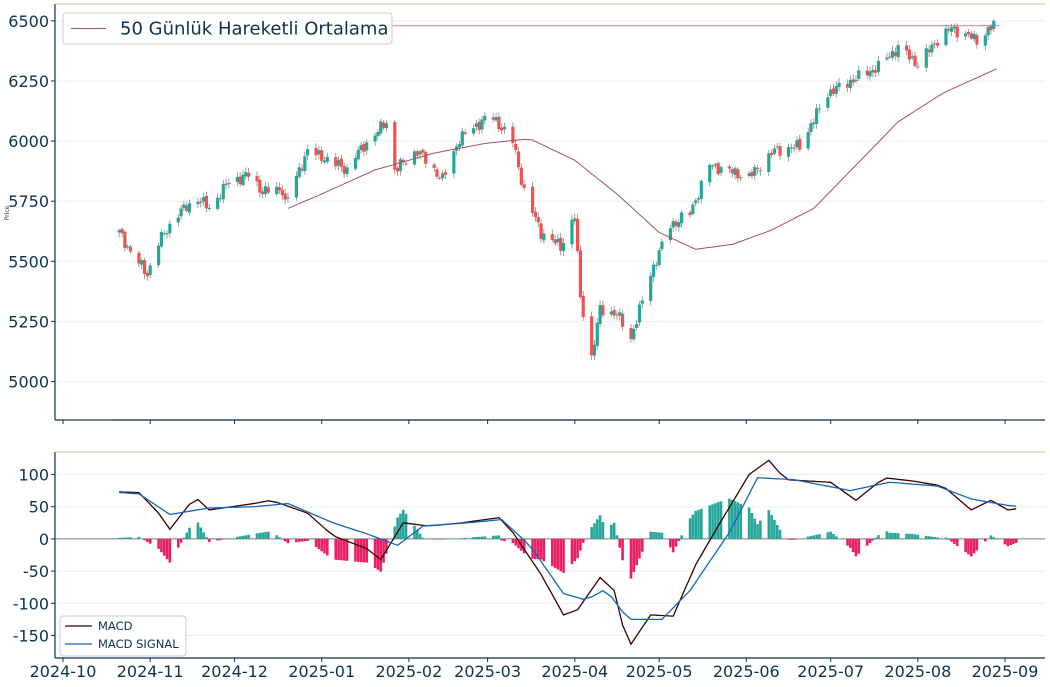 Image resolution: width=1050 pixels, height=687 pixels. What do you see at coordinates (33, 475) in the screenshot?
I see `macd-tick-label: 100` at bounding box center [33, 475].